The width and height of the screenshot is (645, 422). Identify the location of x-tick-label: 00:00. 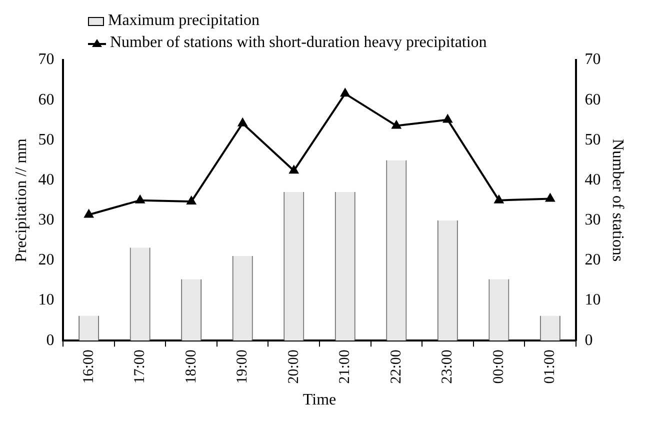
(498, 367).